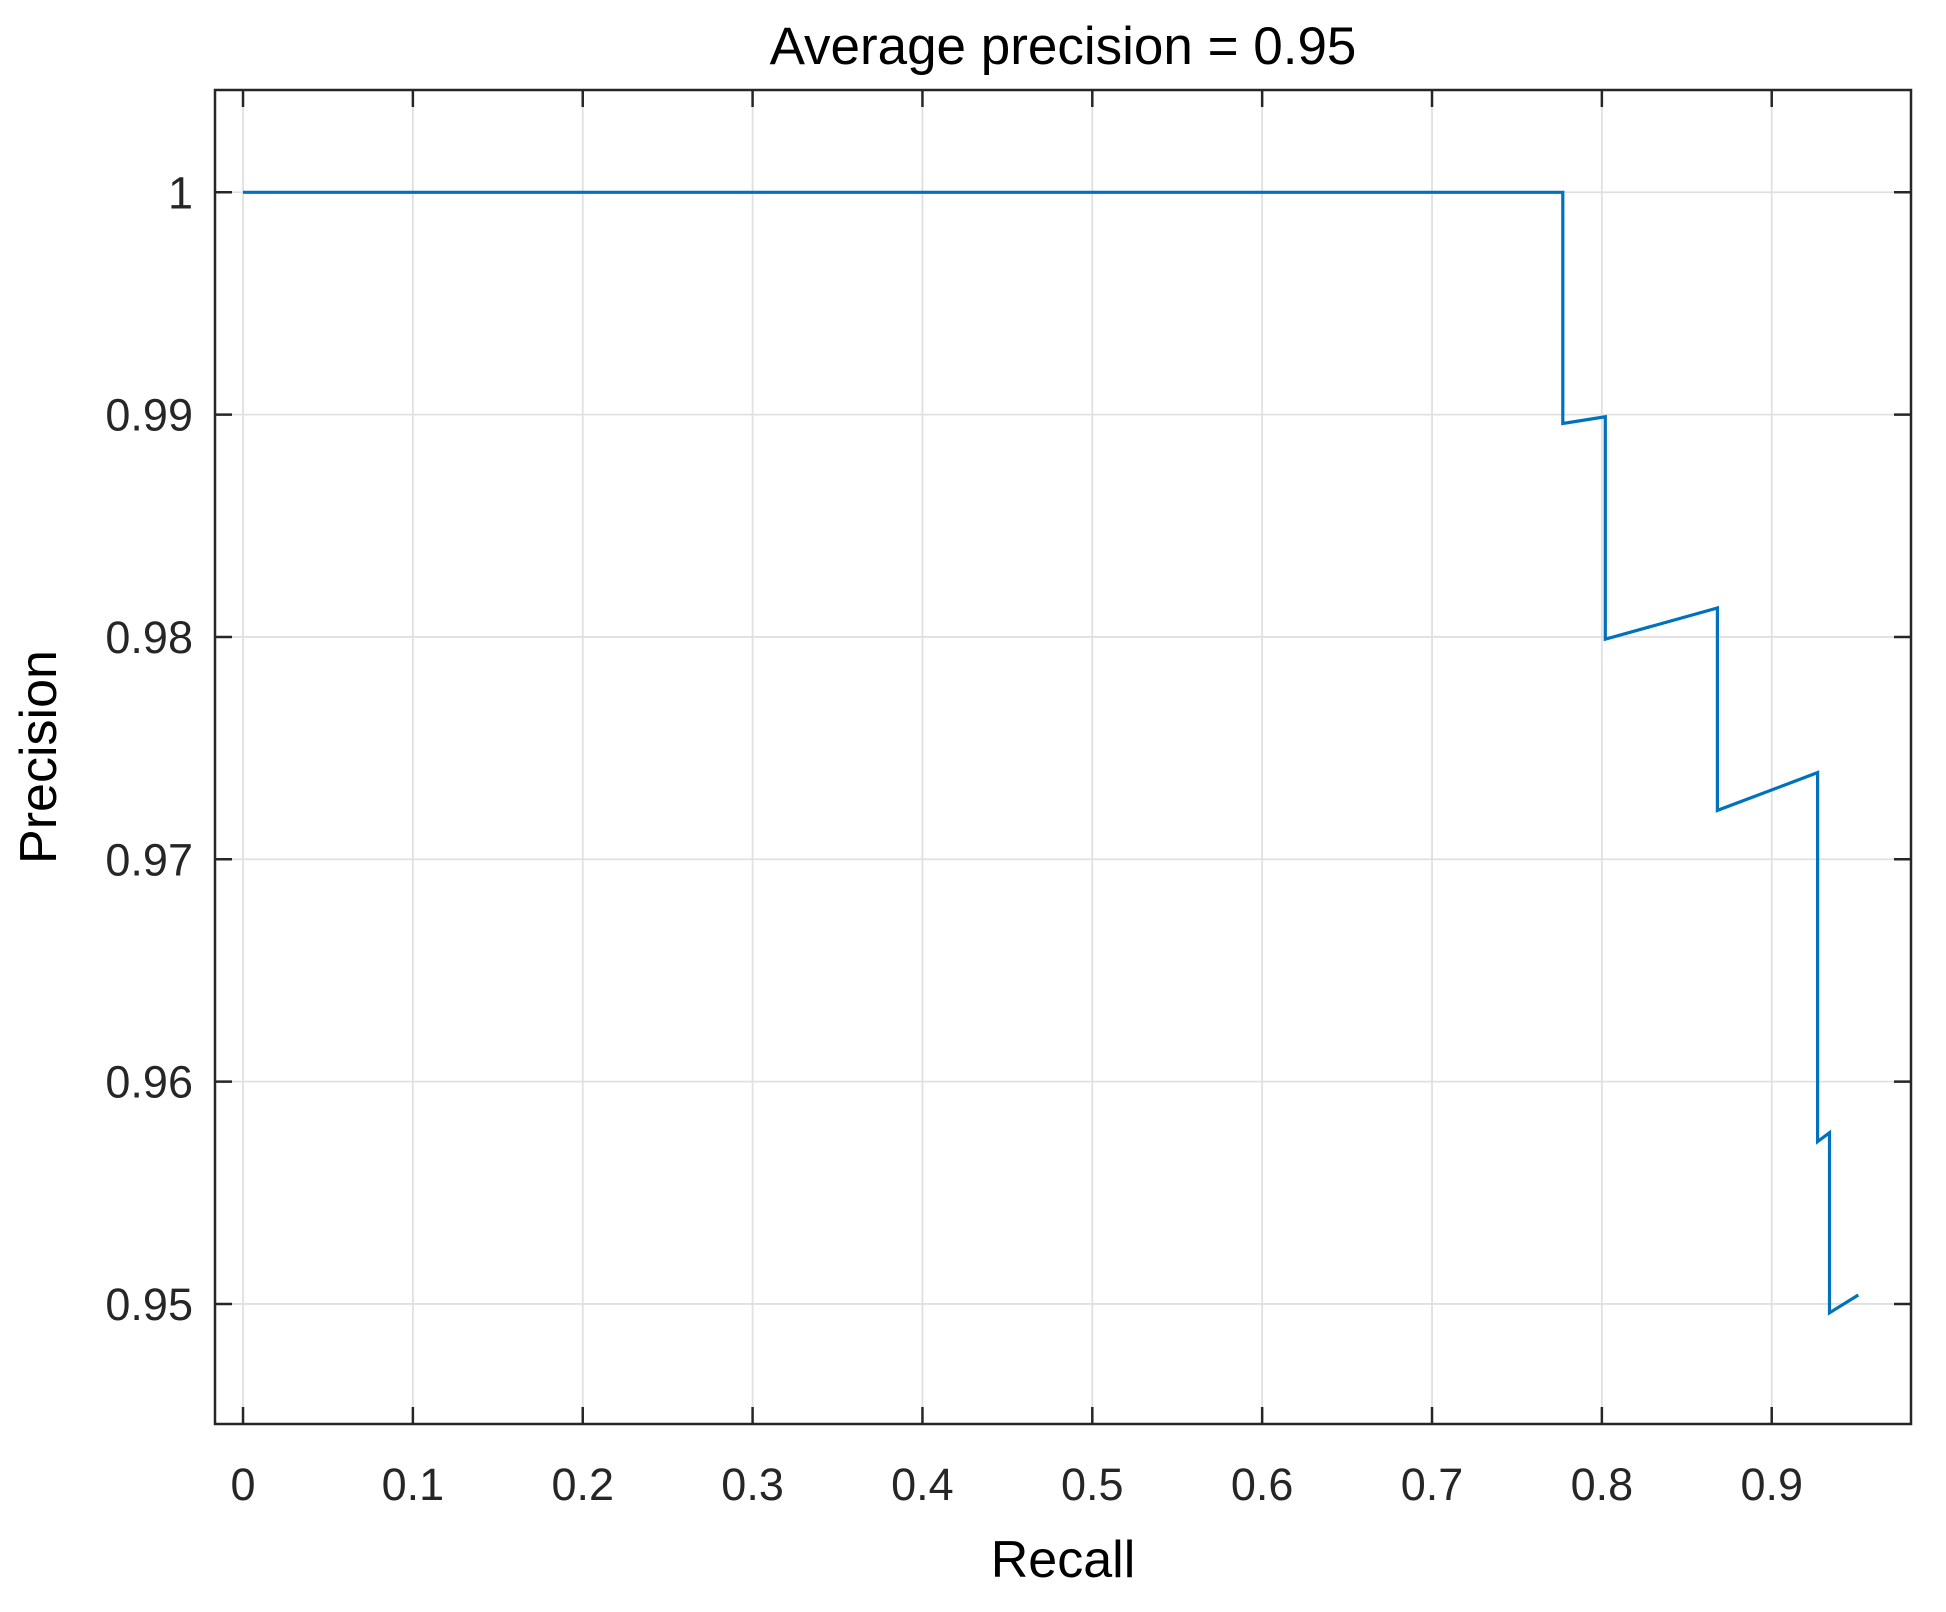  I want to click on x-tick-label: 0.9, so click(1771, 1484).